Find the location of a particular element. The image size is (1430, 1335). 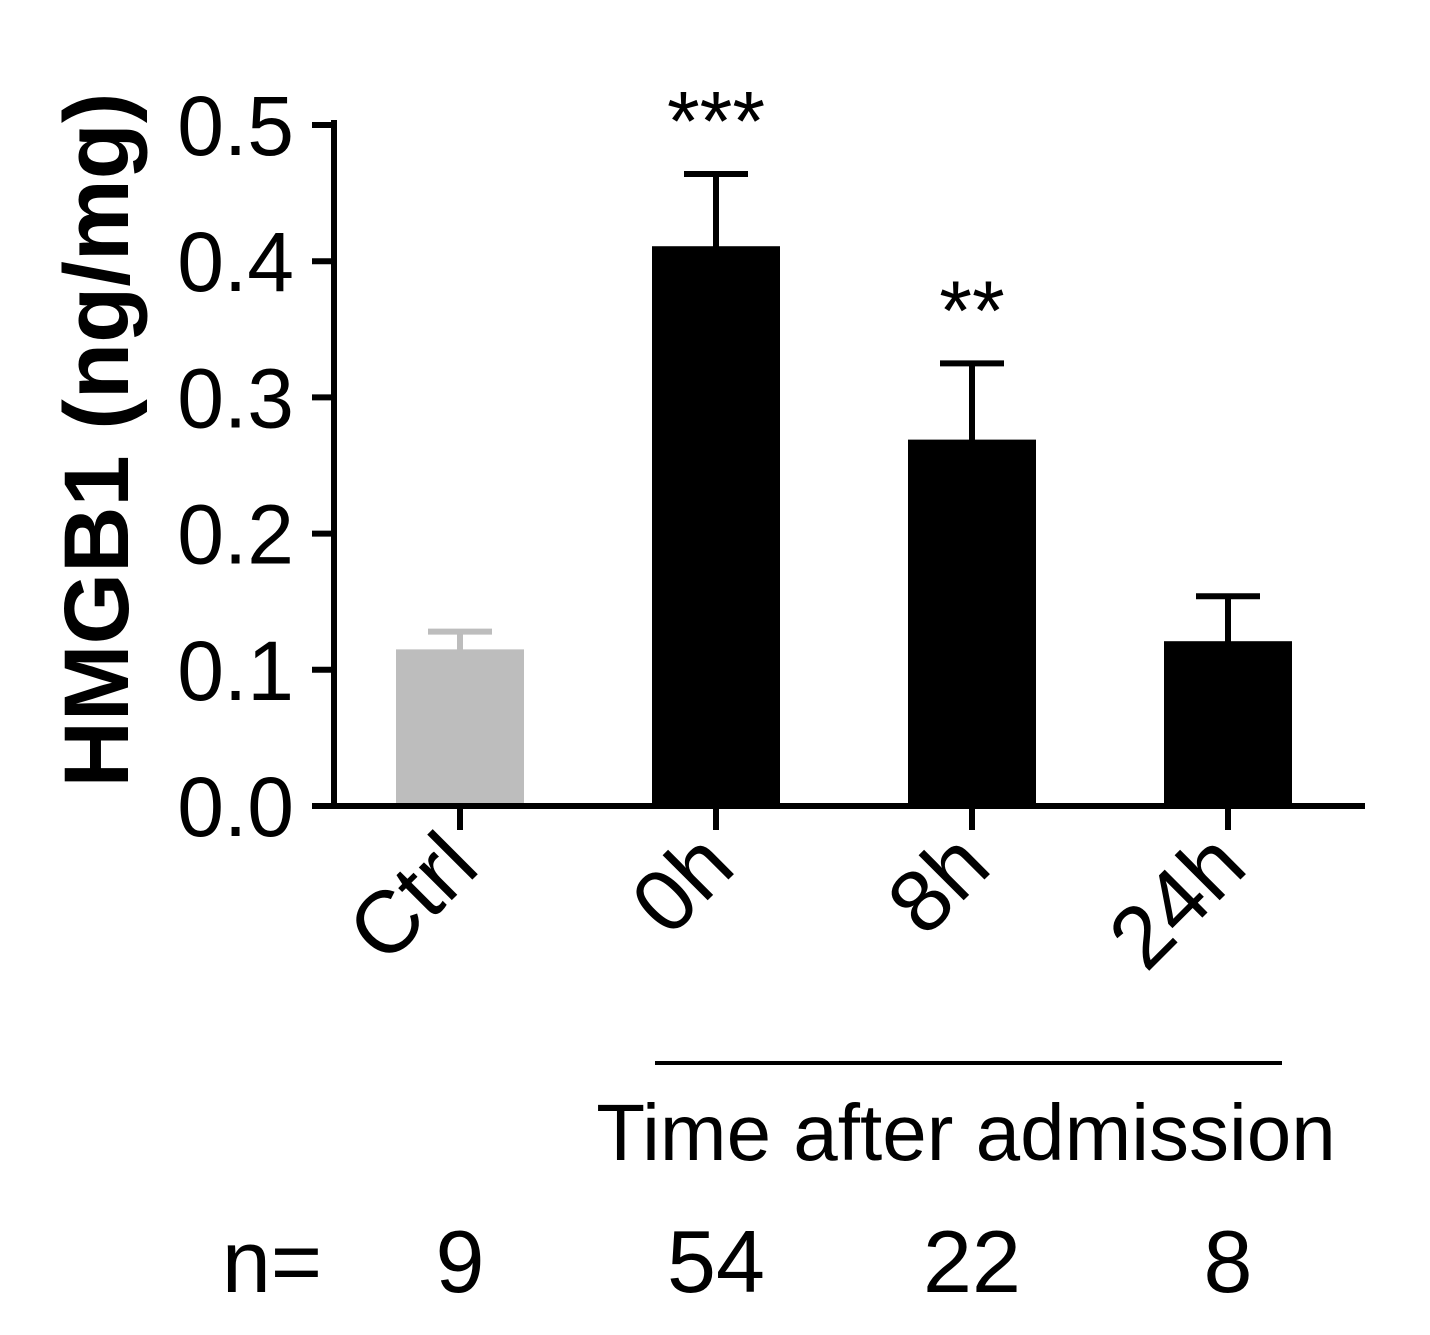

y-tick-label: 0.5 is located at coordinates (235, 126).